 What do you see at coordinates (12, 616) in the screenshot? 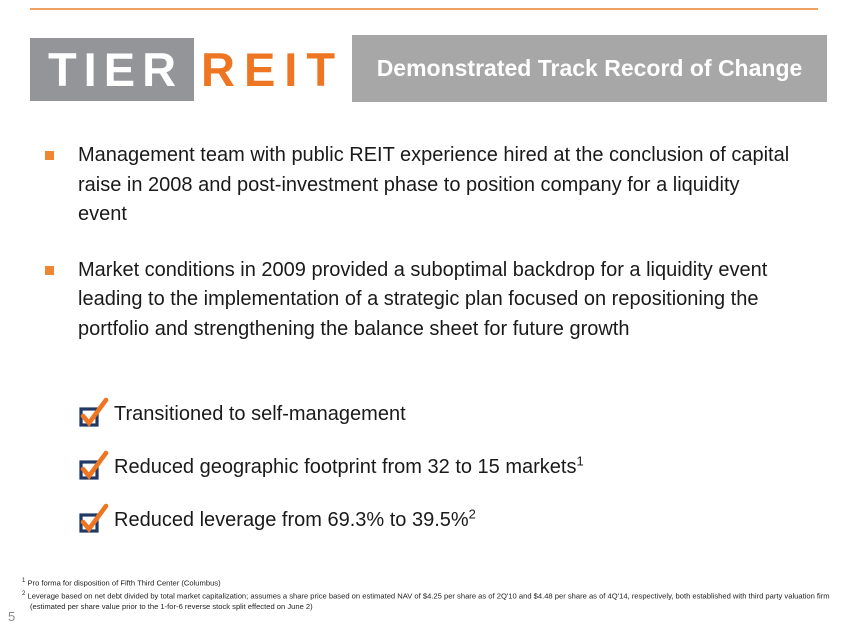
I see `page-number: 5` at bounding box center [12, 616].